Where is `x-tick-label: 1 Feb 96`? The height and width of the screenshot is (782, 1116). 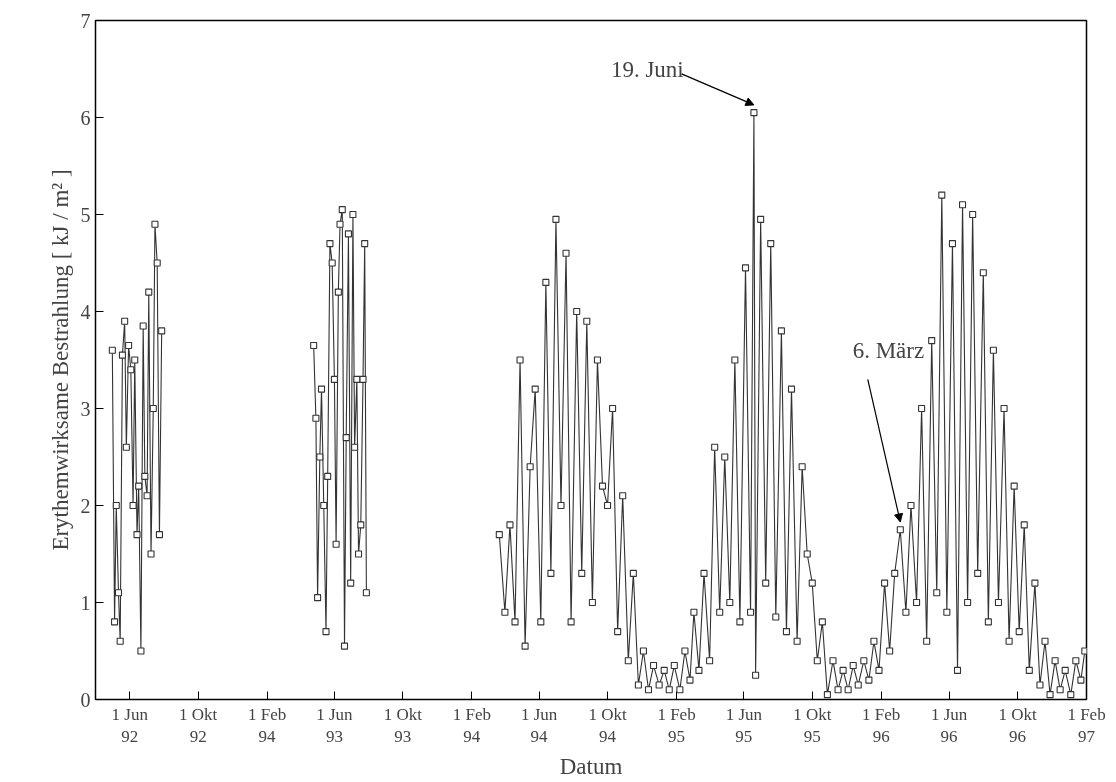 x-tick-label: 1 Feb 96 is located at coordinates (881, 725).